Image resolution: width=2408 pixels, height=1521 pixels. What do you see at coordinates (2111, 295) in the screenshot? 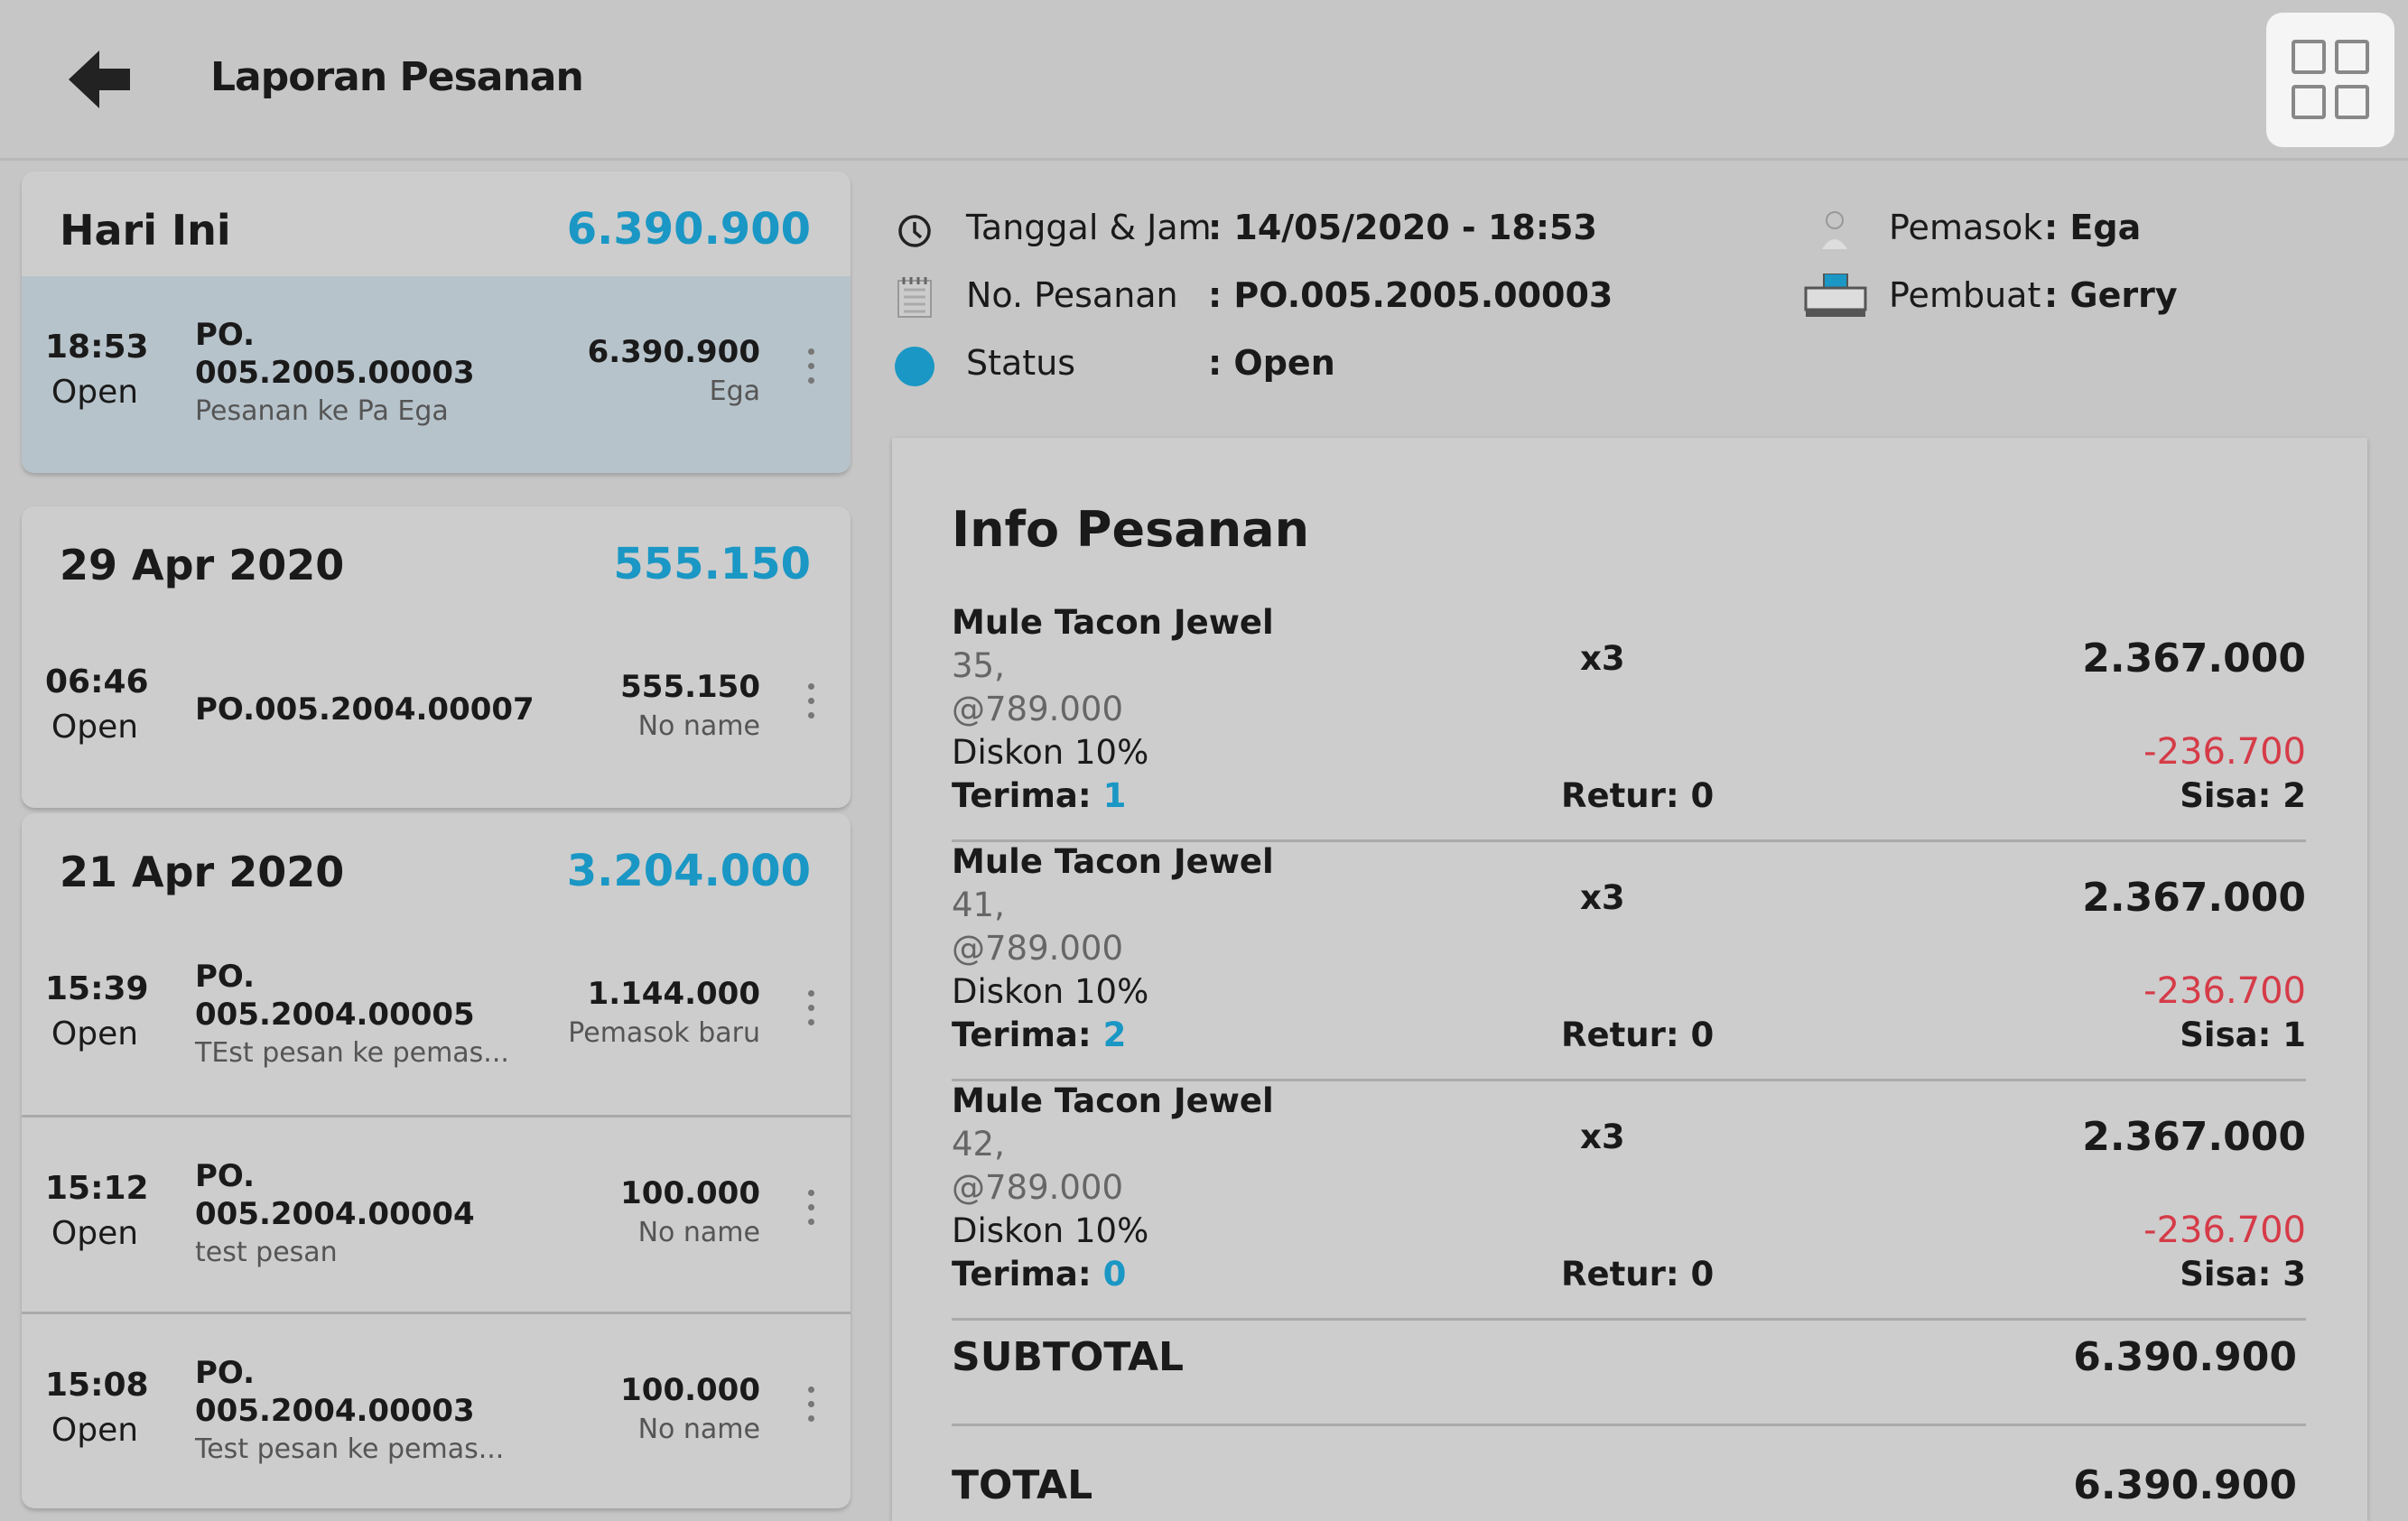
I see `creator-value: : Gerry` at bounding box center [2111, 295].